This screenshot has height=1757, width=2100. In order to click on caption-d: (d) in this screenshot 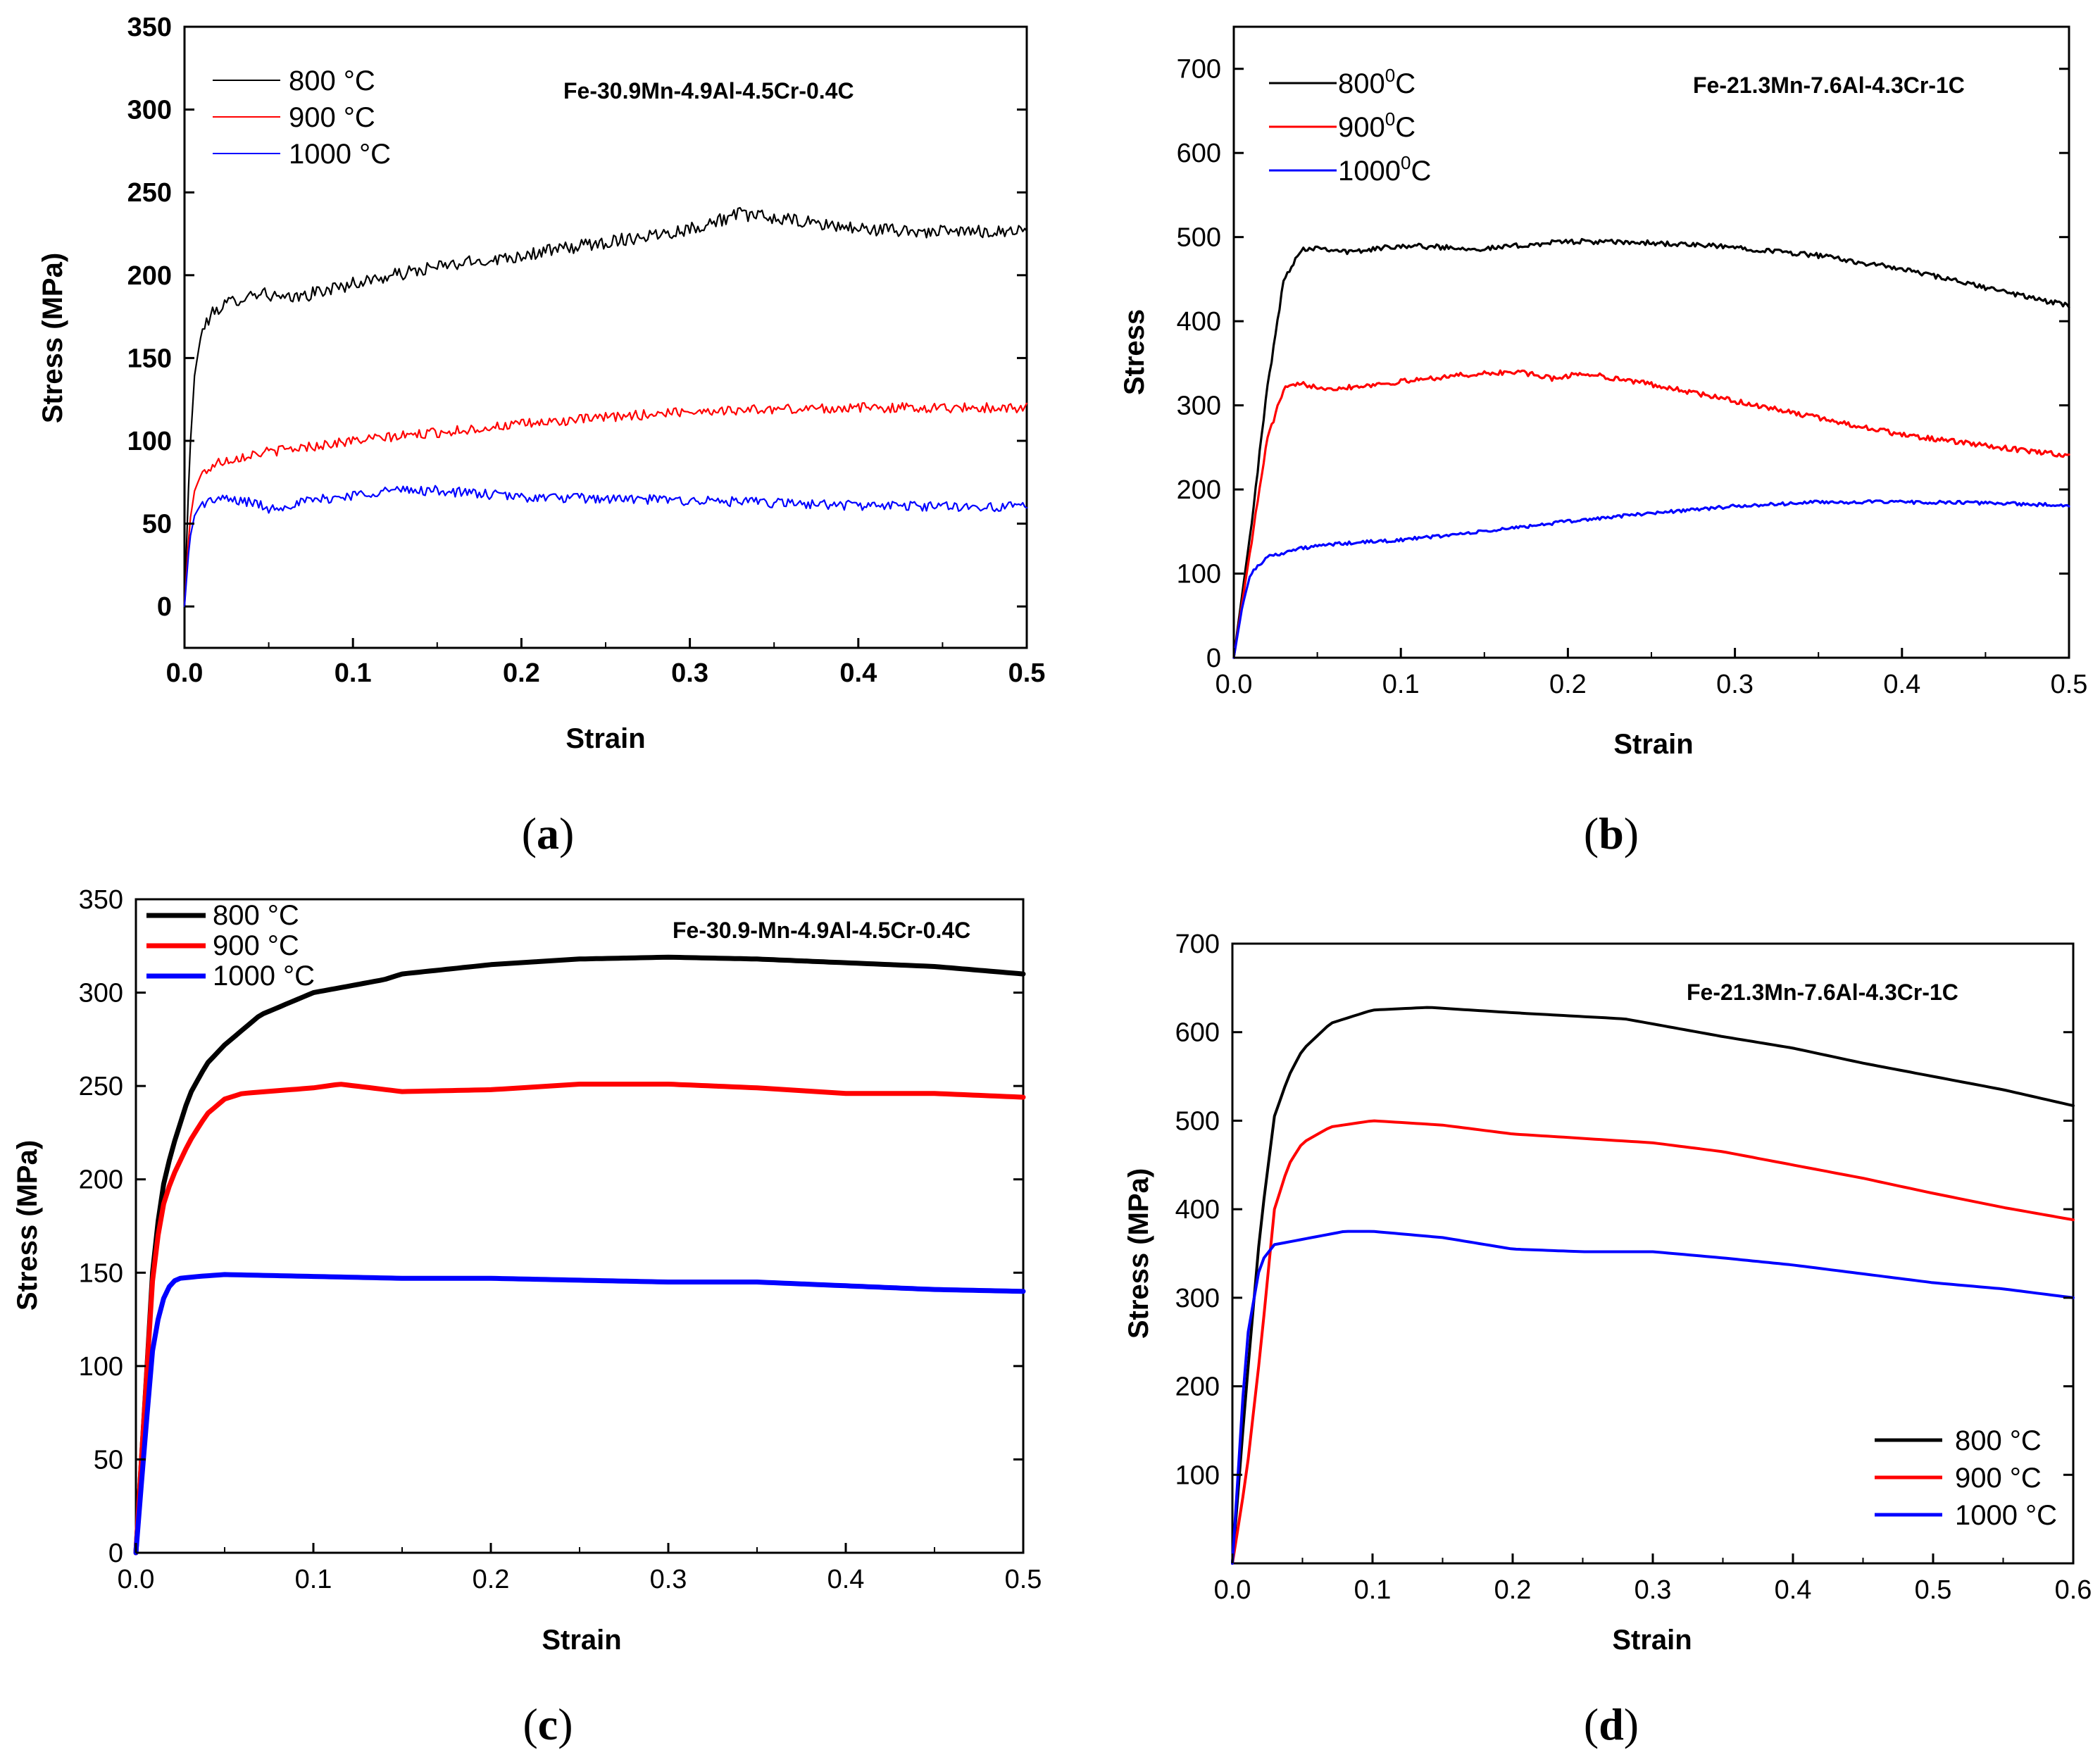, I will do `click(1611, 1724)`.